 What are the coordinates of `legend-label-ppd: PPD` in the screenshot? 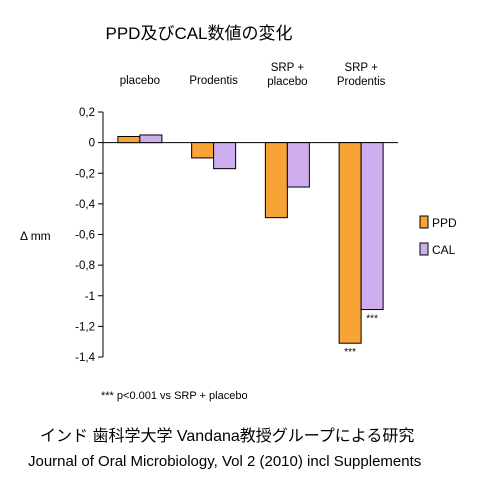 It's located at (444, 223).